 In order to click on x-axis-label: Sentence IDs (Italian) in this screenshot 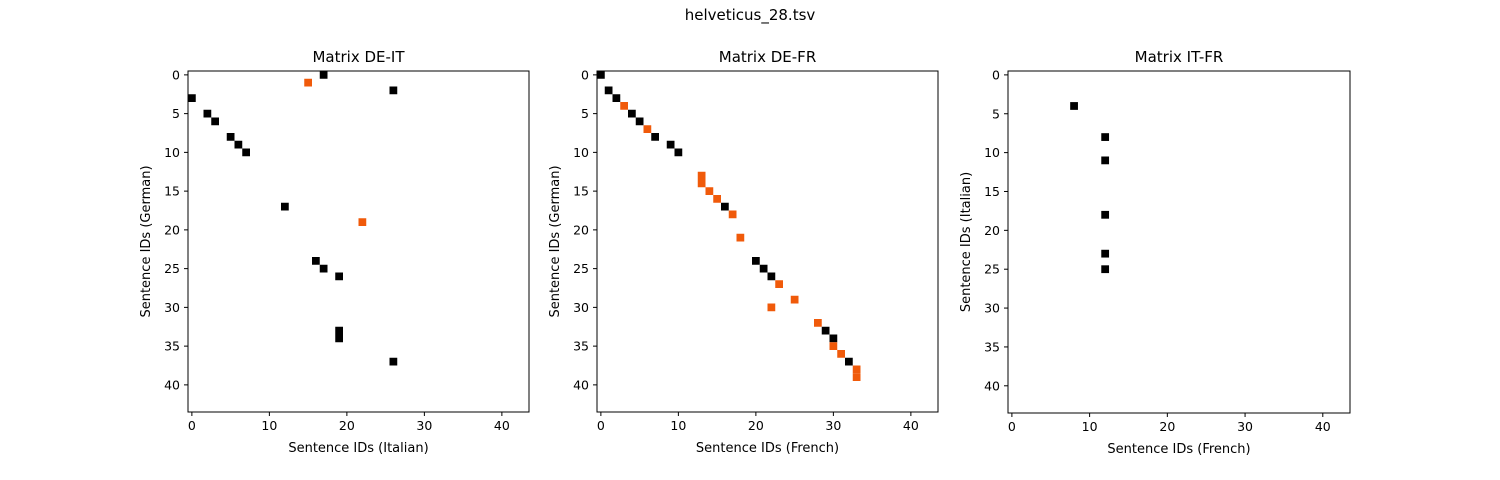, I will do `click(358, 448)`.